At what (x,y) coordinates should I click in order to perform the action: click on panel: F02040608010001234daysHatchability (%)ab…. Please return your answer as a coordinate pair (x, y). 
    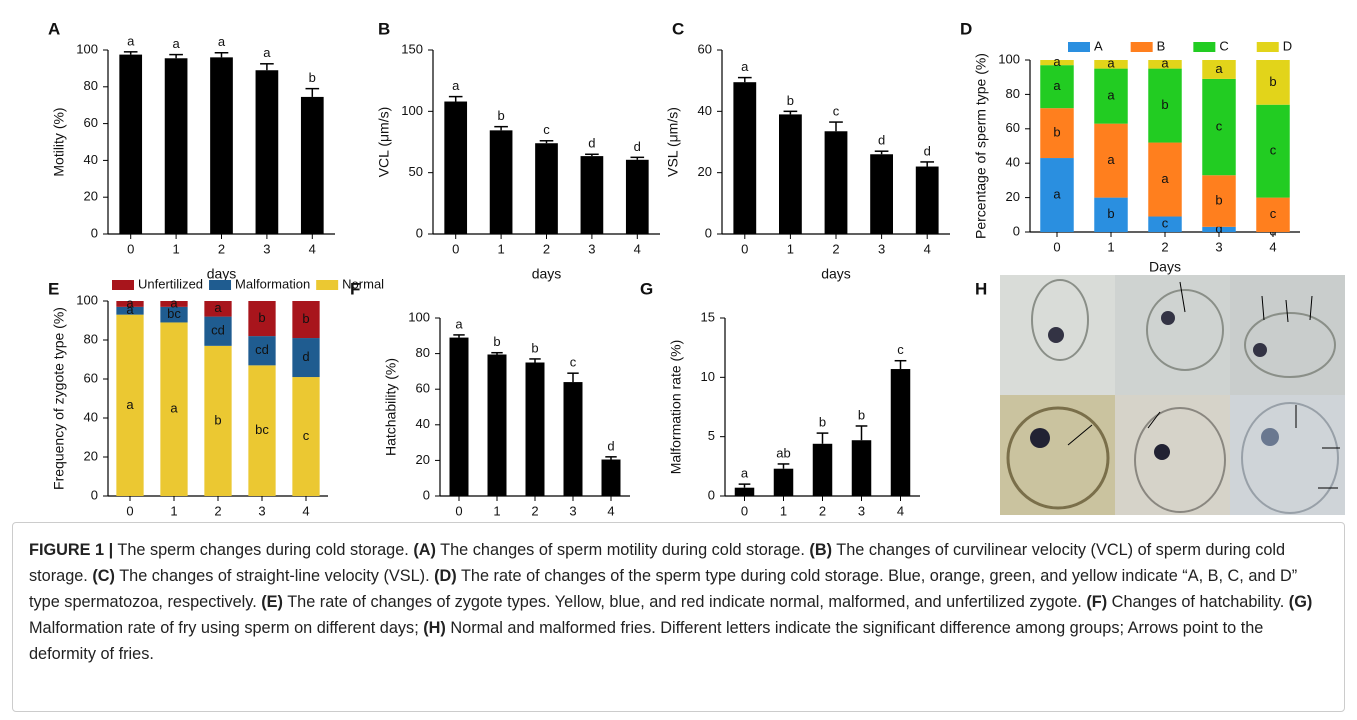
    Looking at the image, I should click on (490, 398).